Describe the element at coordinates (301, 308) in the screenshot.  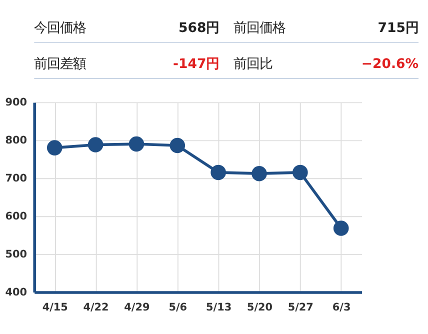
I see `x-tick-label: 5/27` at that location.